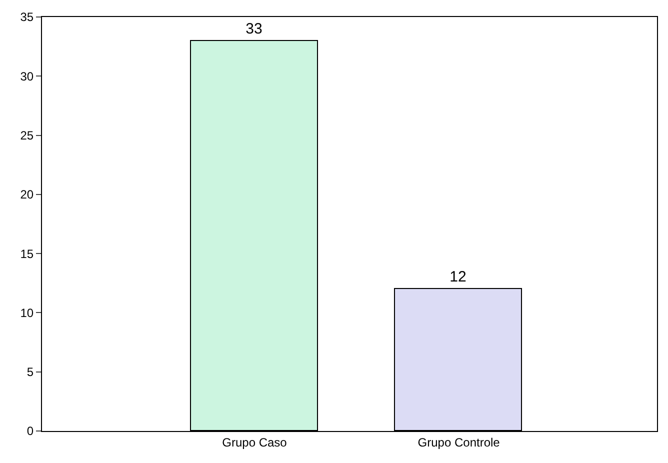  I want to click on y-tick-label: 35, so click(27, 17).